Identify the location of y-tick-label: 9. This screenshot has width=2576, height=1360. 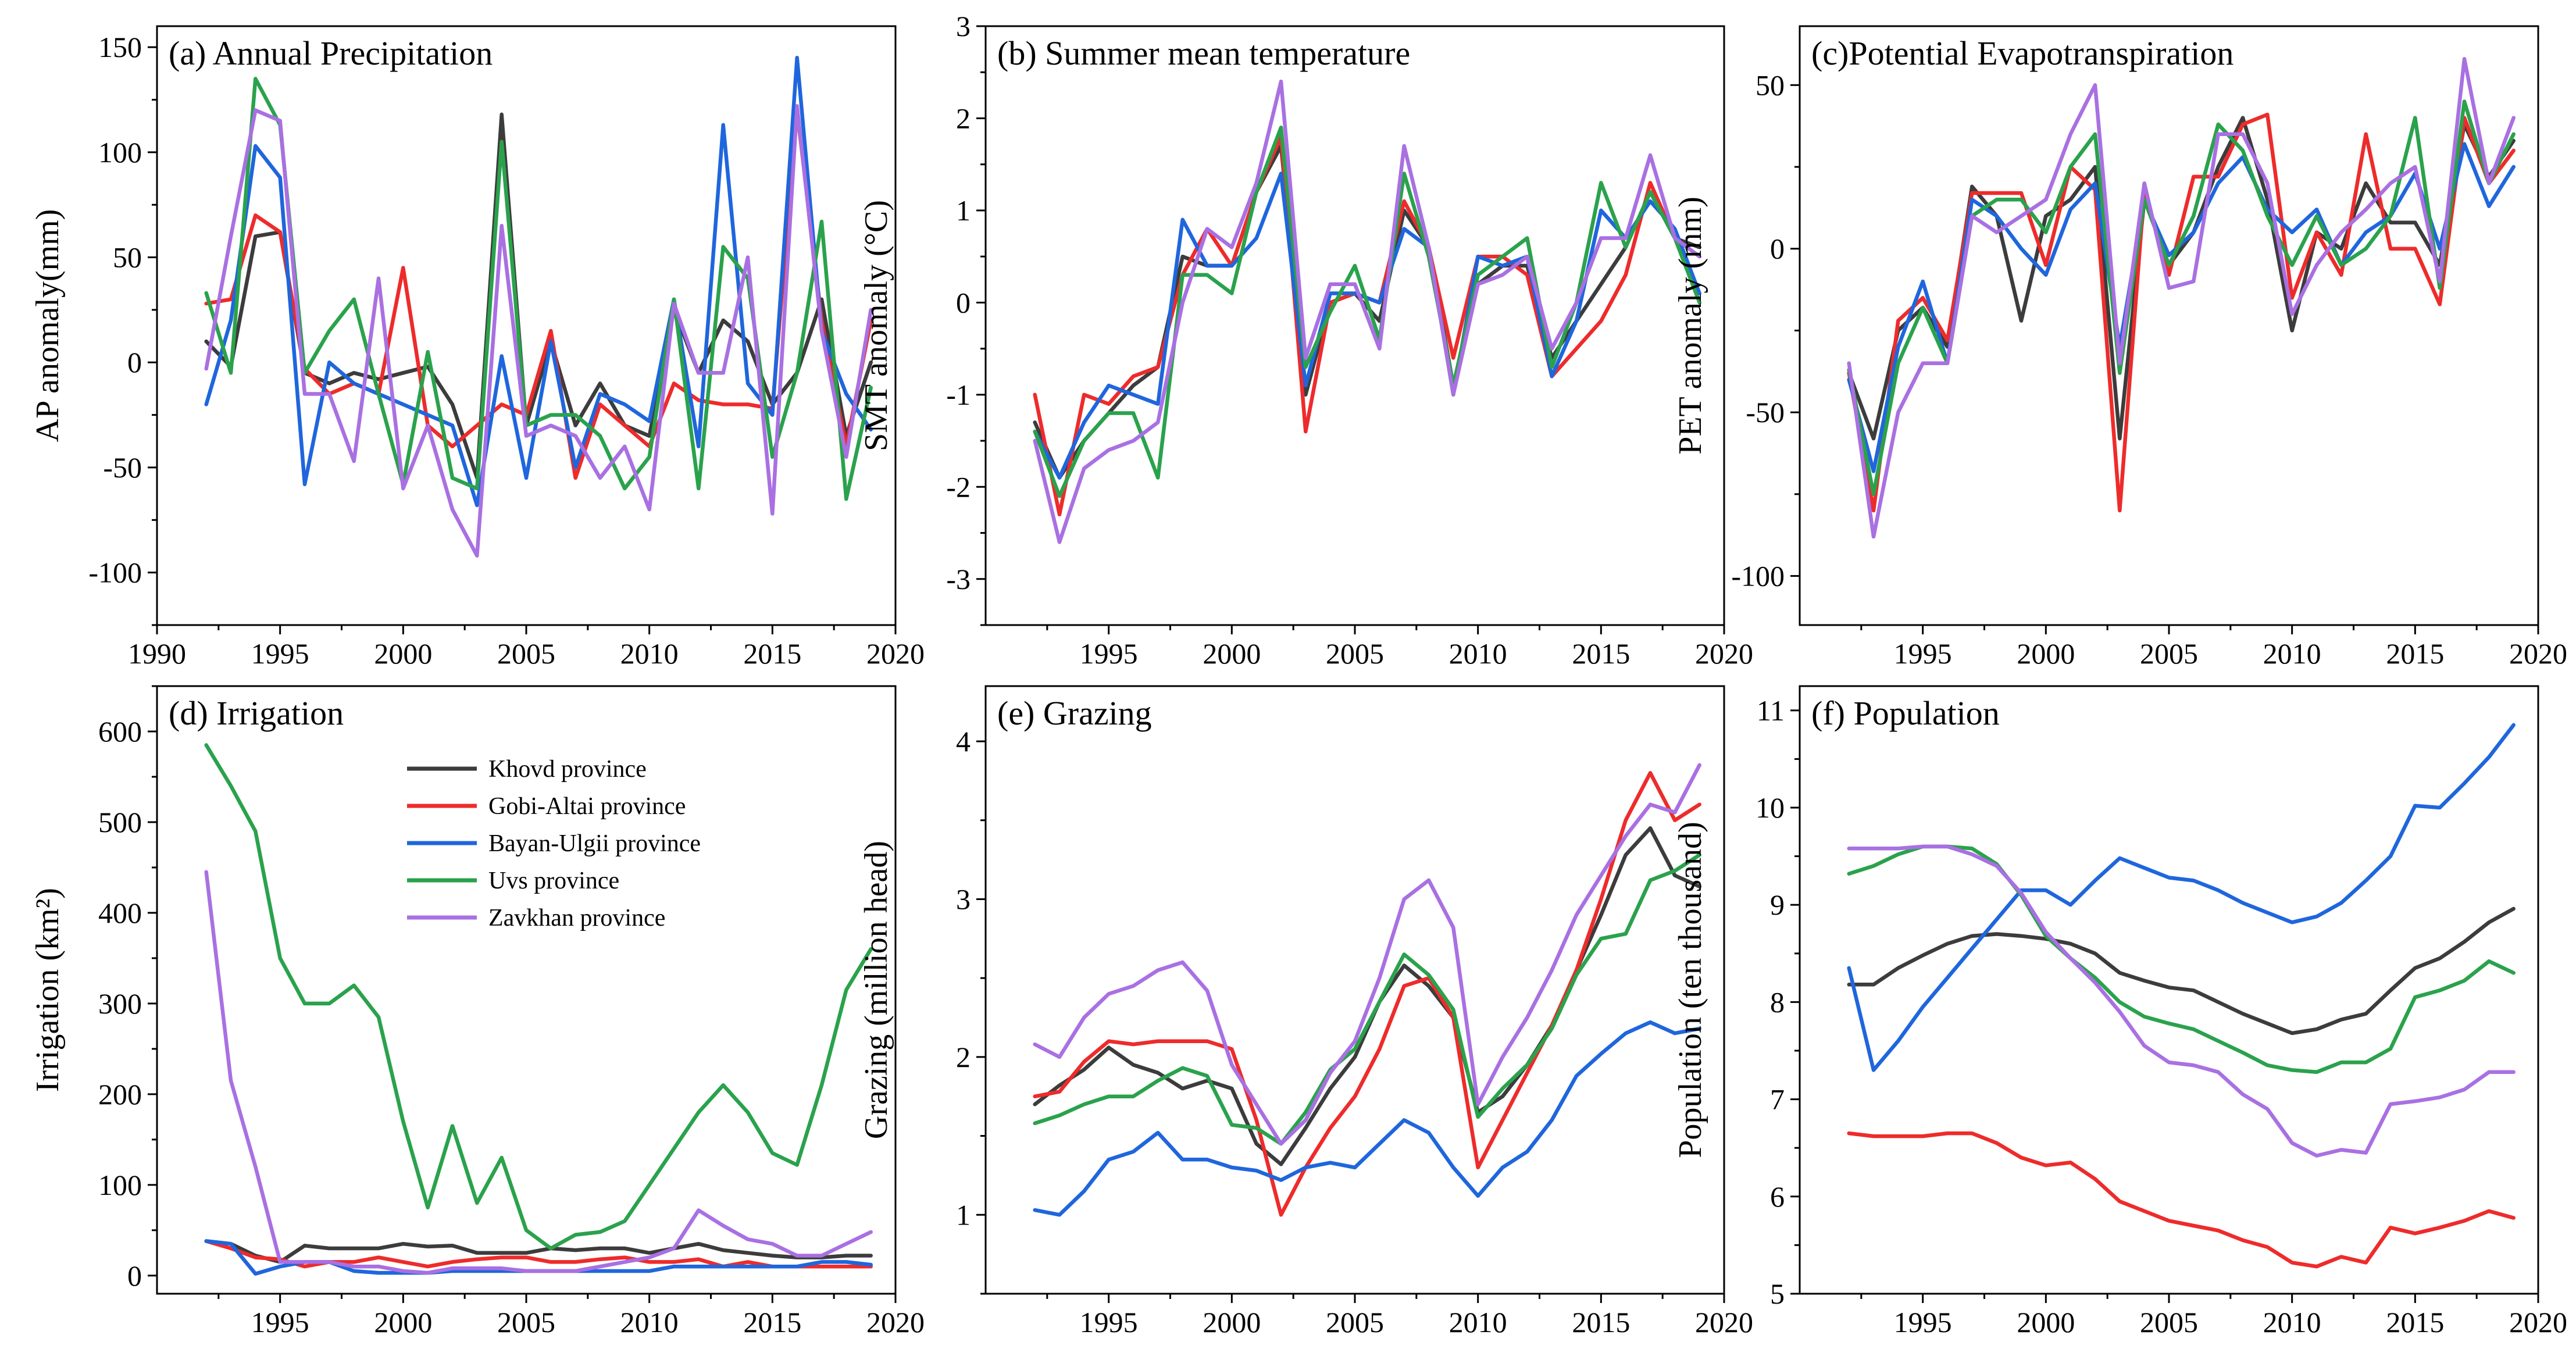
(1778, 904).